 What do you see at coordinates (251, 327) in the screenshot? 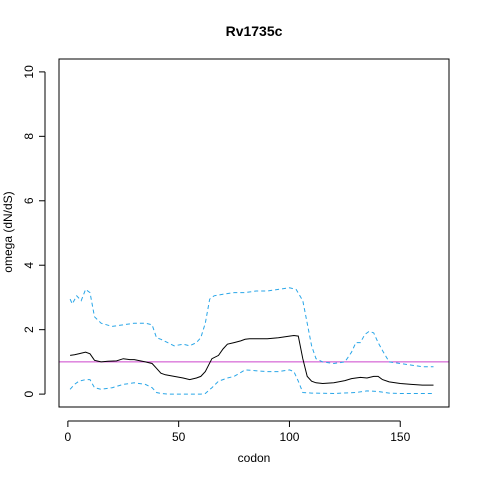
I see `series-line-upper-bound` at bounding box center [251, 327].